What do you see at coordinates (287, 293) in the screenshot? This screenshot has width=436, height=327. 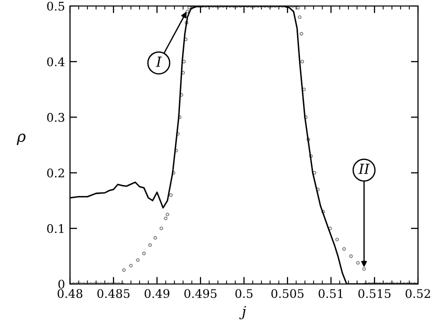 I see `x-tick-label: 0.505` at bounding box center [287, 293].